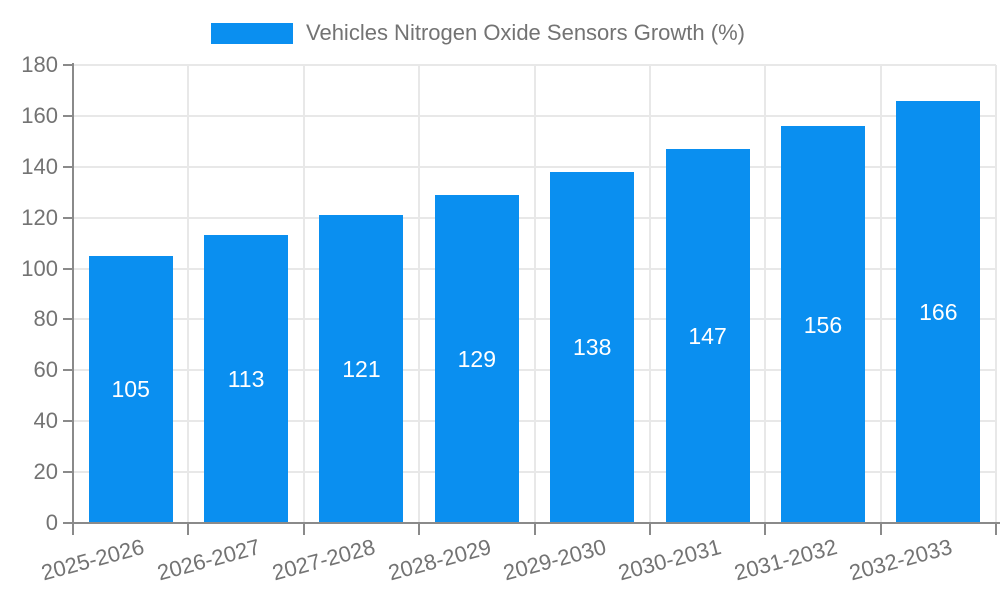 Image resolution: width=1000 pixels, height=600 pixels. Describe the element at coordinates (439, 560) in the screenshot. I see `x-axis-tick-label: 2028-2029` at that location.